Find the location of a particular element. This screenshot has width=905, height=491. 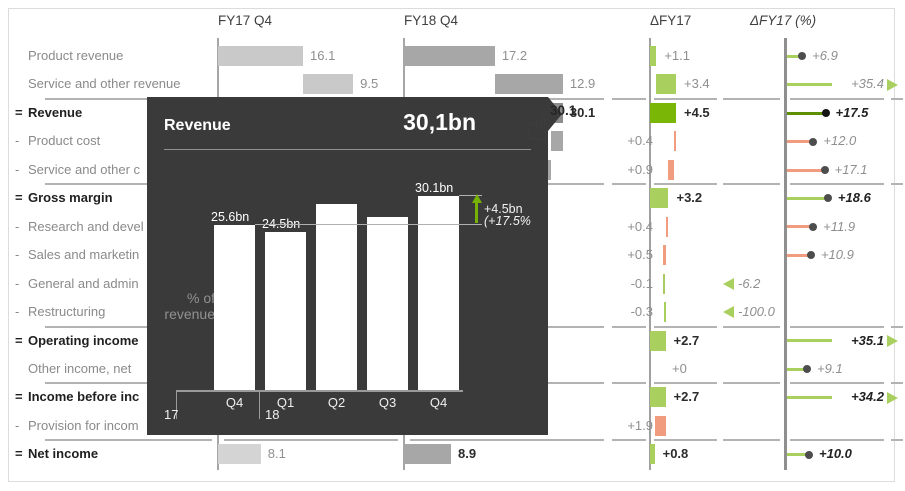

row-label-research-and-devel: Research and devel is located at coordinates (86, 226).